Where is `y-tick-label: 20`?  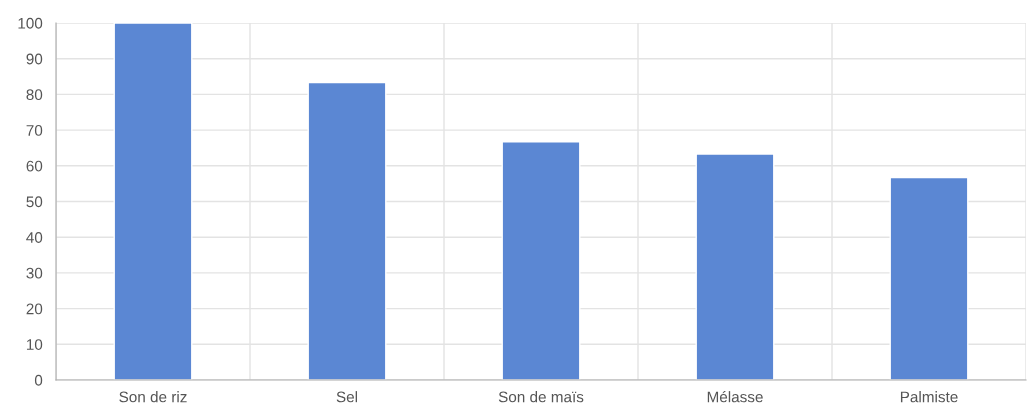
y-tick-label: 20 is located at coordinates (34, 309).